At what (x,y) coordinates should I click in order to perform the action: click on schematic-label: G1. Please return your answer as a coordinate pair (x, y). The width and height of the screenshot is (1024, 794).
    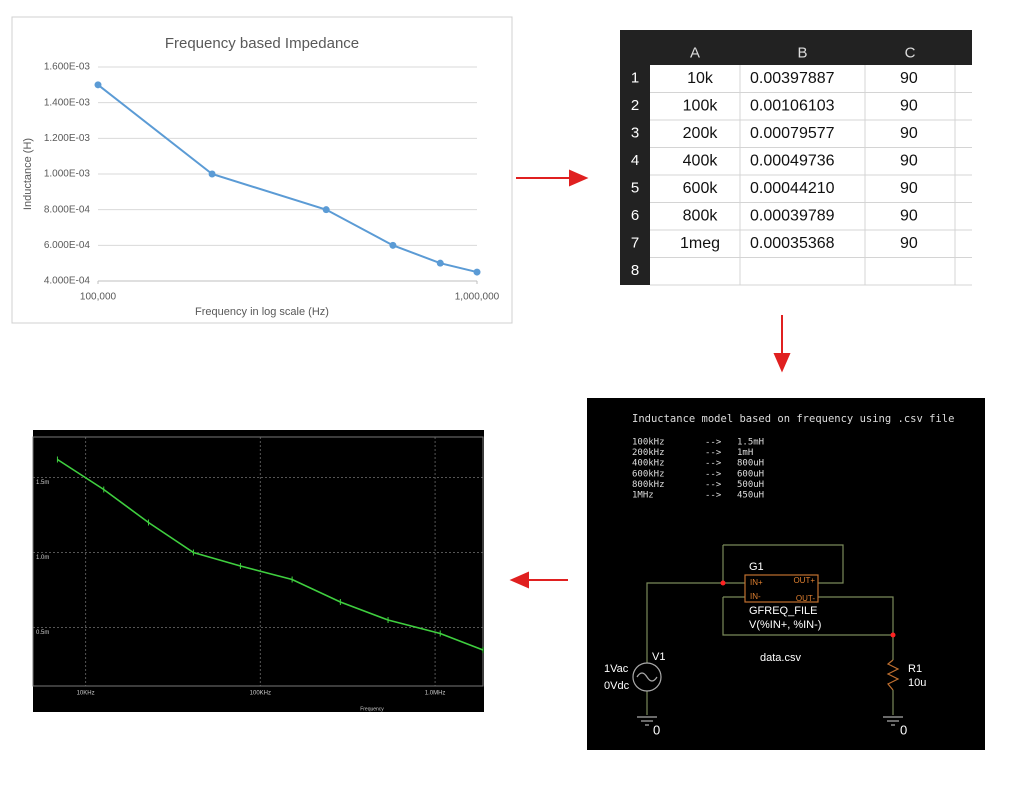
    Looking at the image, I should click on (756, 567).